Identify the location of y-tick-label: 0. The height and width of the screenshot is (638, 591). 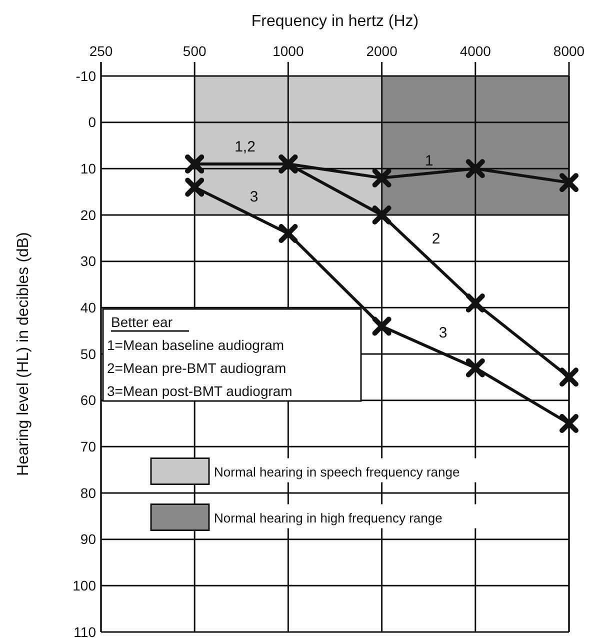
(92, 122).